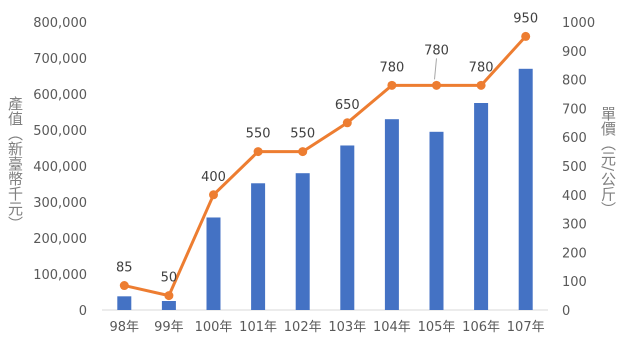  What do you see at coordinates (526, 327) in the screenshot?
I see `x-tick-label: 107年` at bounding box center [526, 327].